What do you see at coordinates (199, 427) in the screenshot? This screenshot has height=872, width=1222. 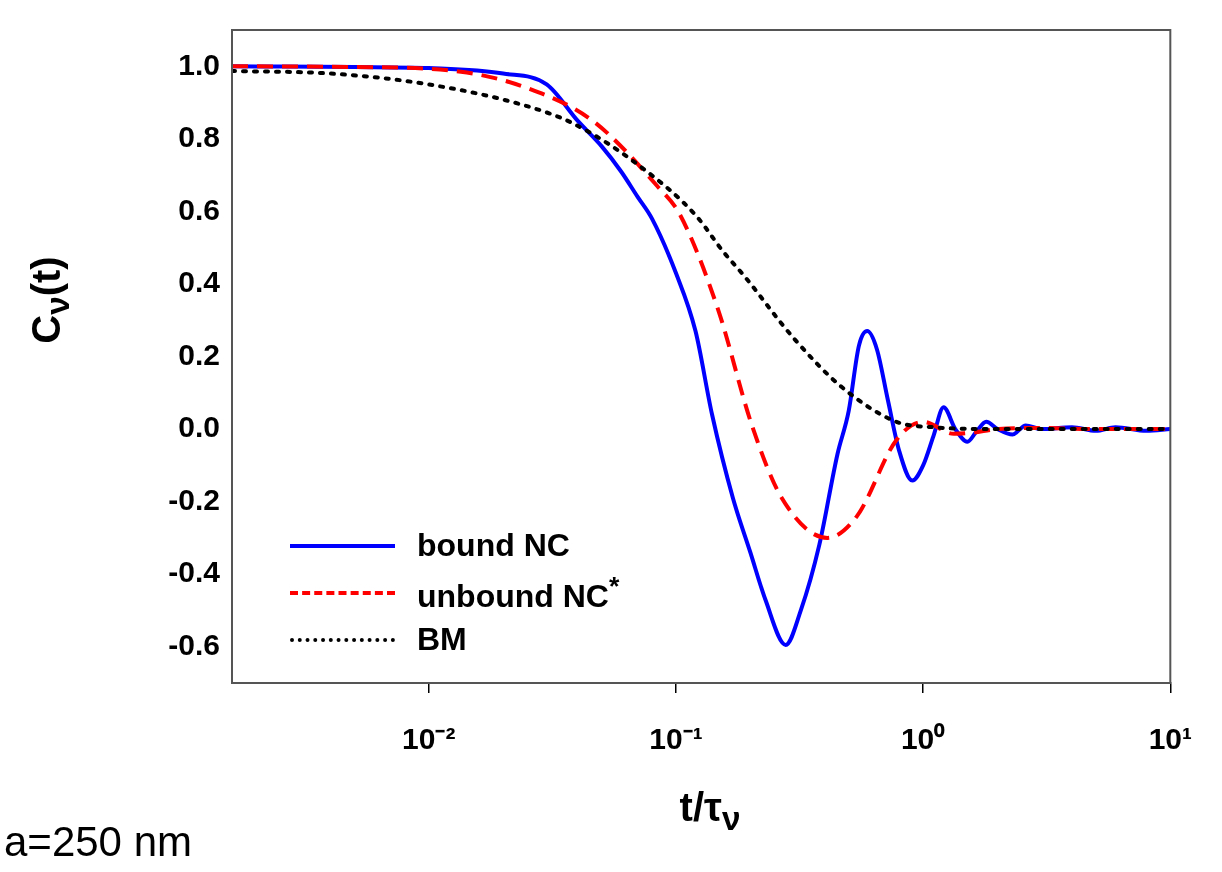 I see `y-tick-label: 0.0` at bounding box center [199, 427].